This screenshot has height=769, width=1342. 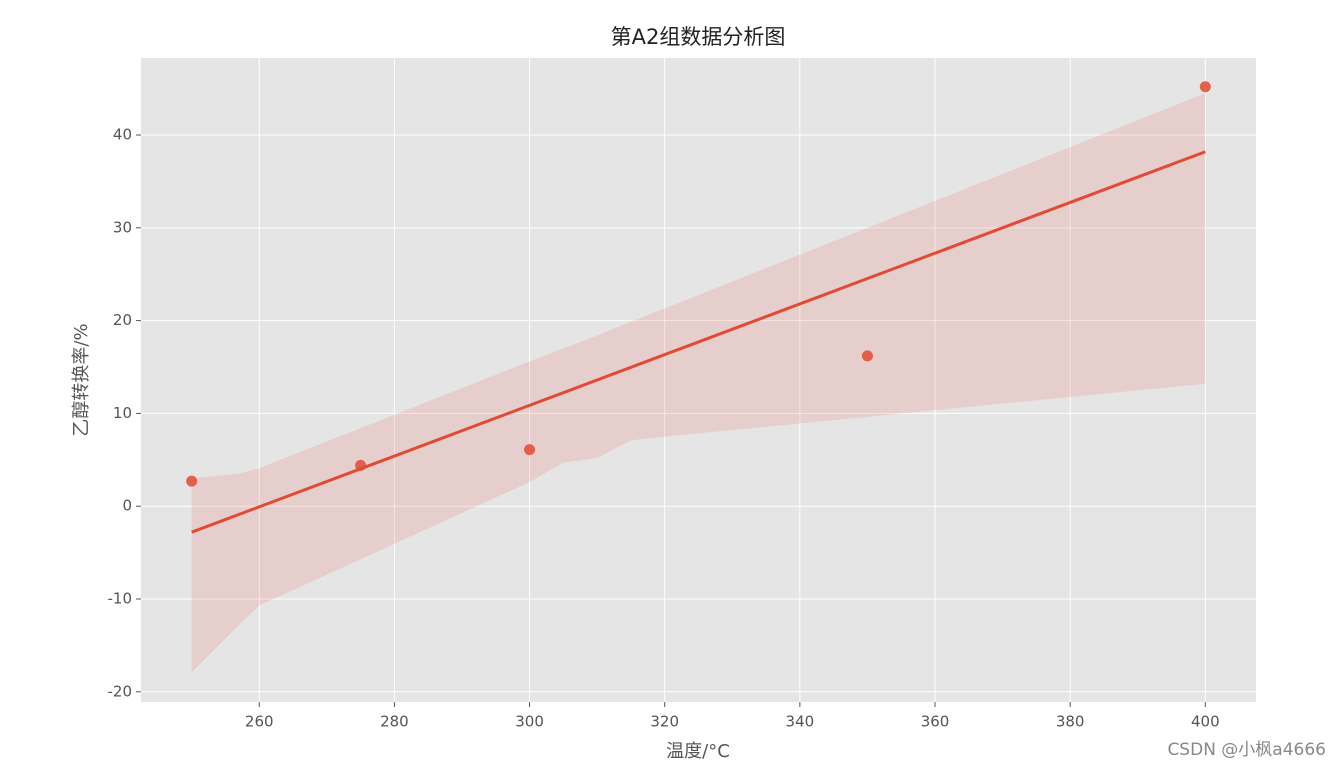 I want to click on y-tick-label: 40, so click(x=122, y=135).